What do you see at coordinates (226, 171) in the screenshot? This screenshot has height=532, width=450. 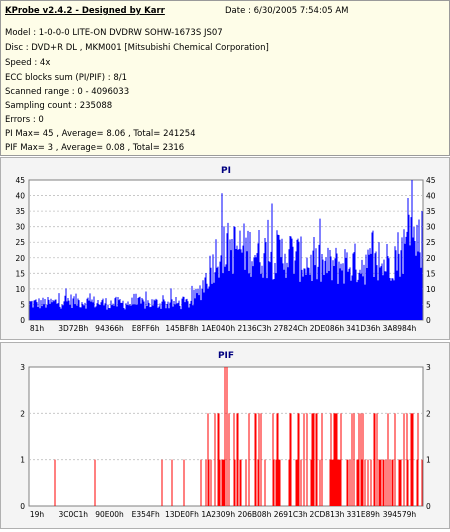 I see `pi-chart-title: PI` at bounding box center [226, 171].